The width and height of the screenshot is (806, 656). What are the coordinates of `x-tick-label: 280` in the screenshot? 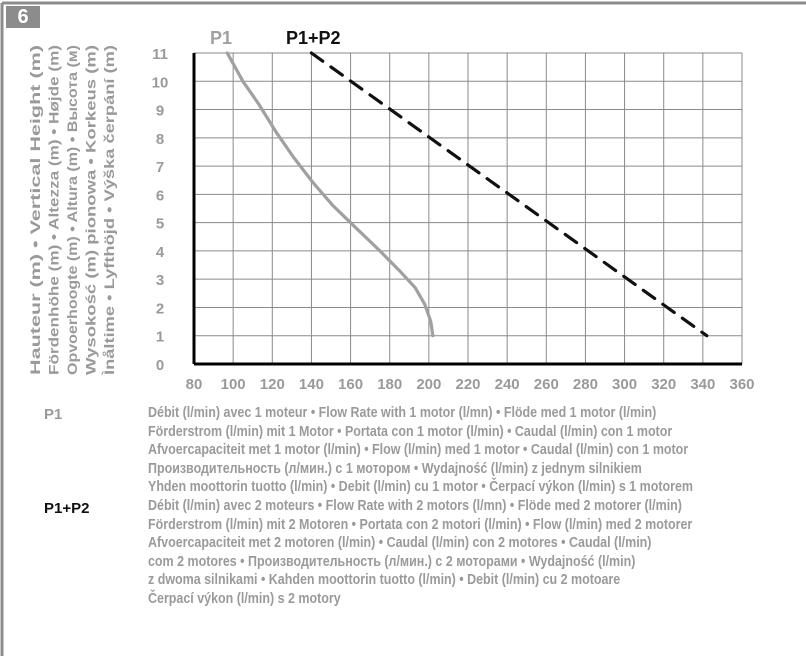 It's located at (585, 384).